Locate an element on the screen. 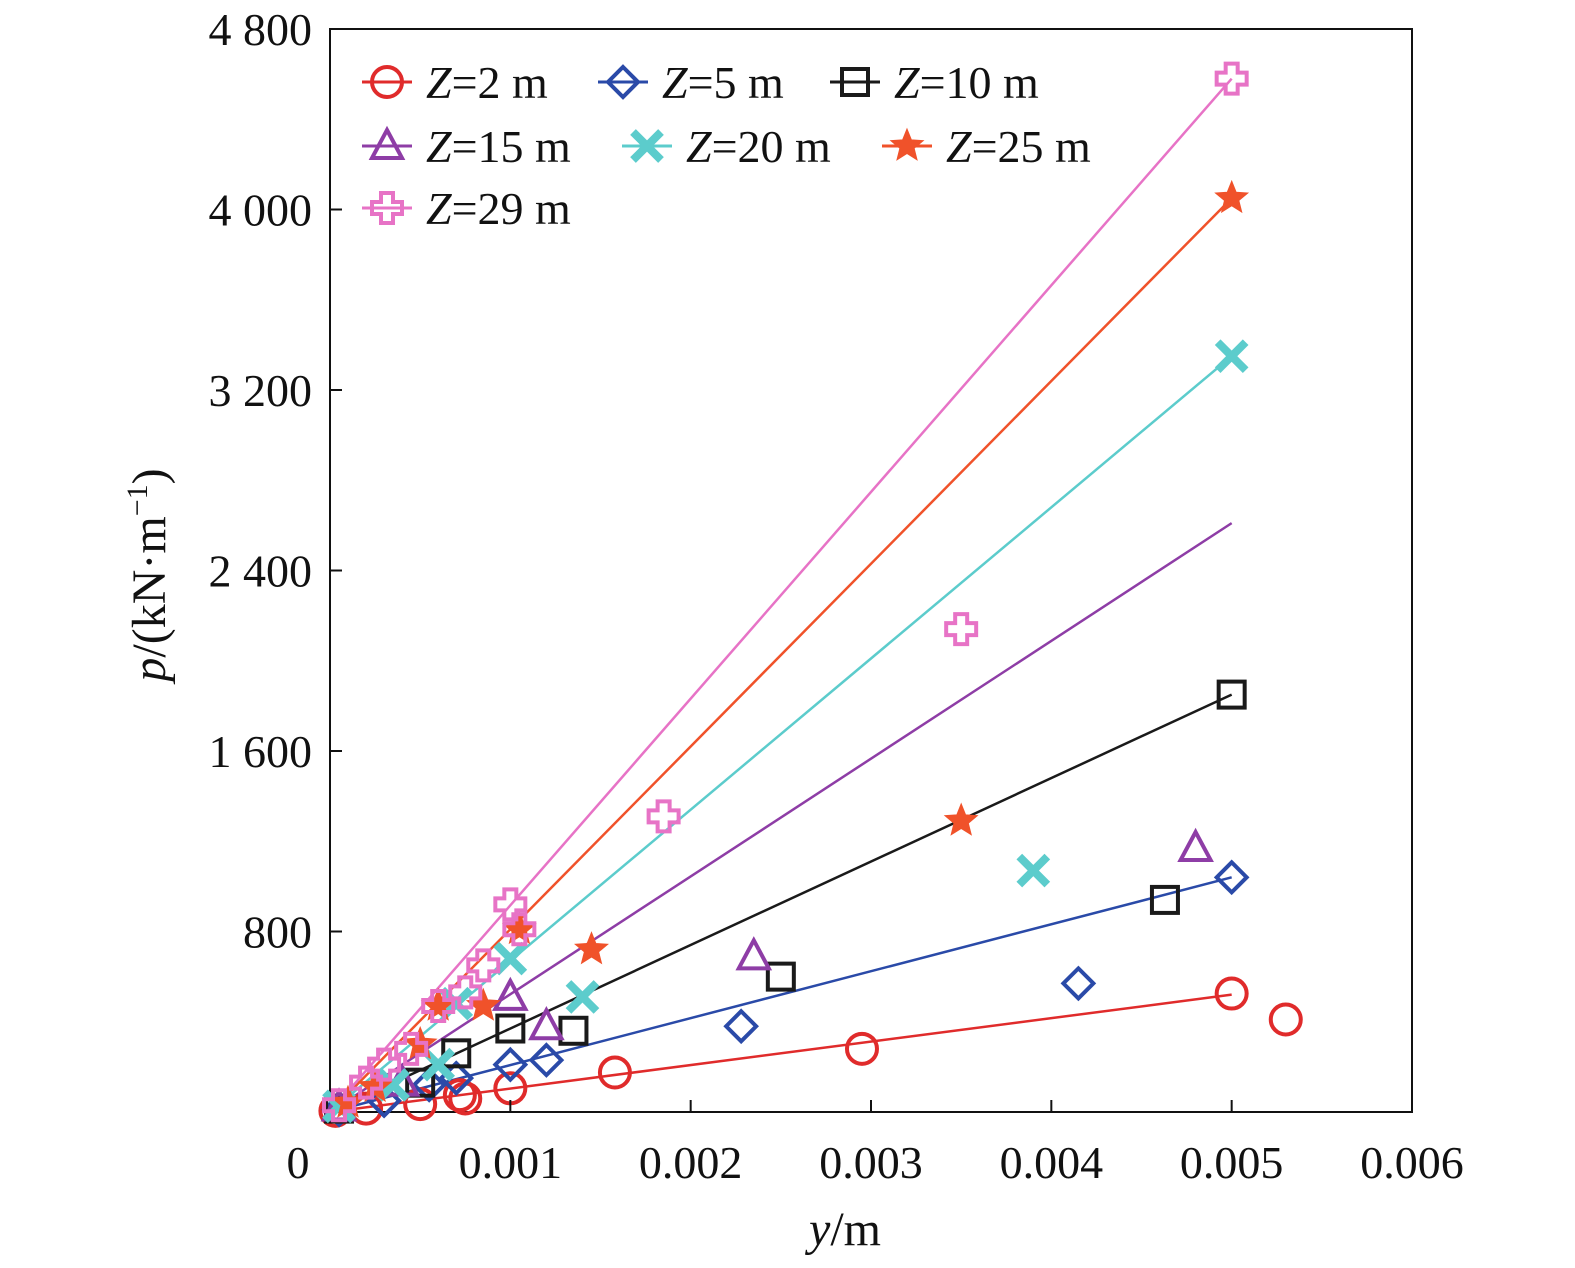 The width and height of the screenshot is (1575, 1268). legend-label: Z=10 m is located at coordinates (966, 82).